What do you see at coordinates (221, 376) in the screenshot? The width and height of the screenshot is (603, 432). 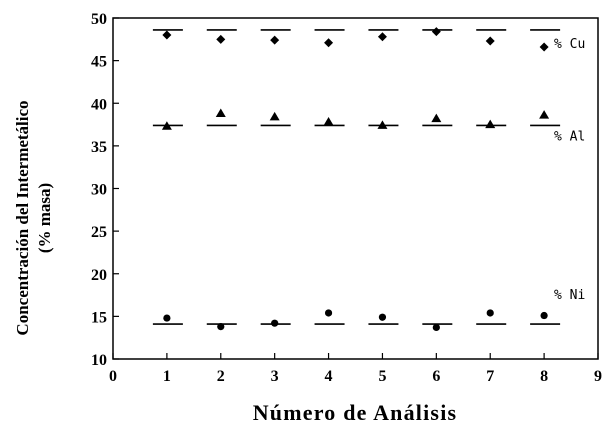 I see `x-tick-label: 2` at bounding box center [221, 376].